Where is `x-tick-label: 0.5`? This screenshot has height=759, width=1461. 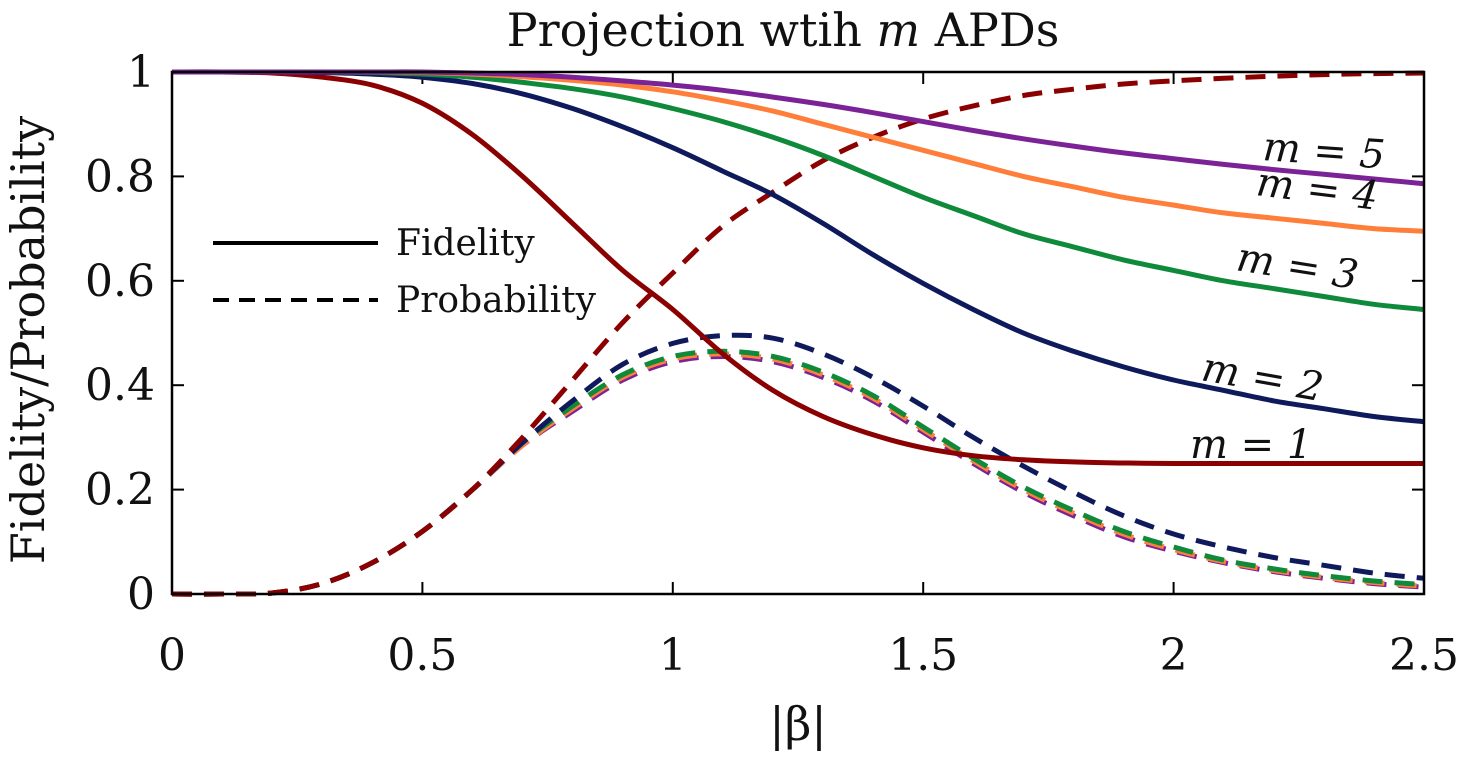
x-tick-label: 0.5 is located at coordinates (422, 655).